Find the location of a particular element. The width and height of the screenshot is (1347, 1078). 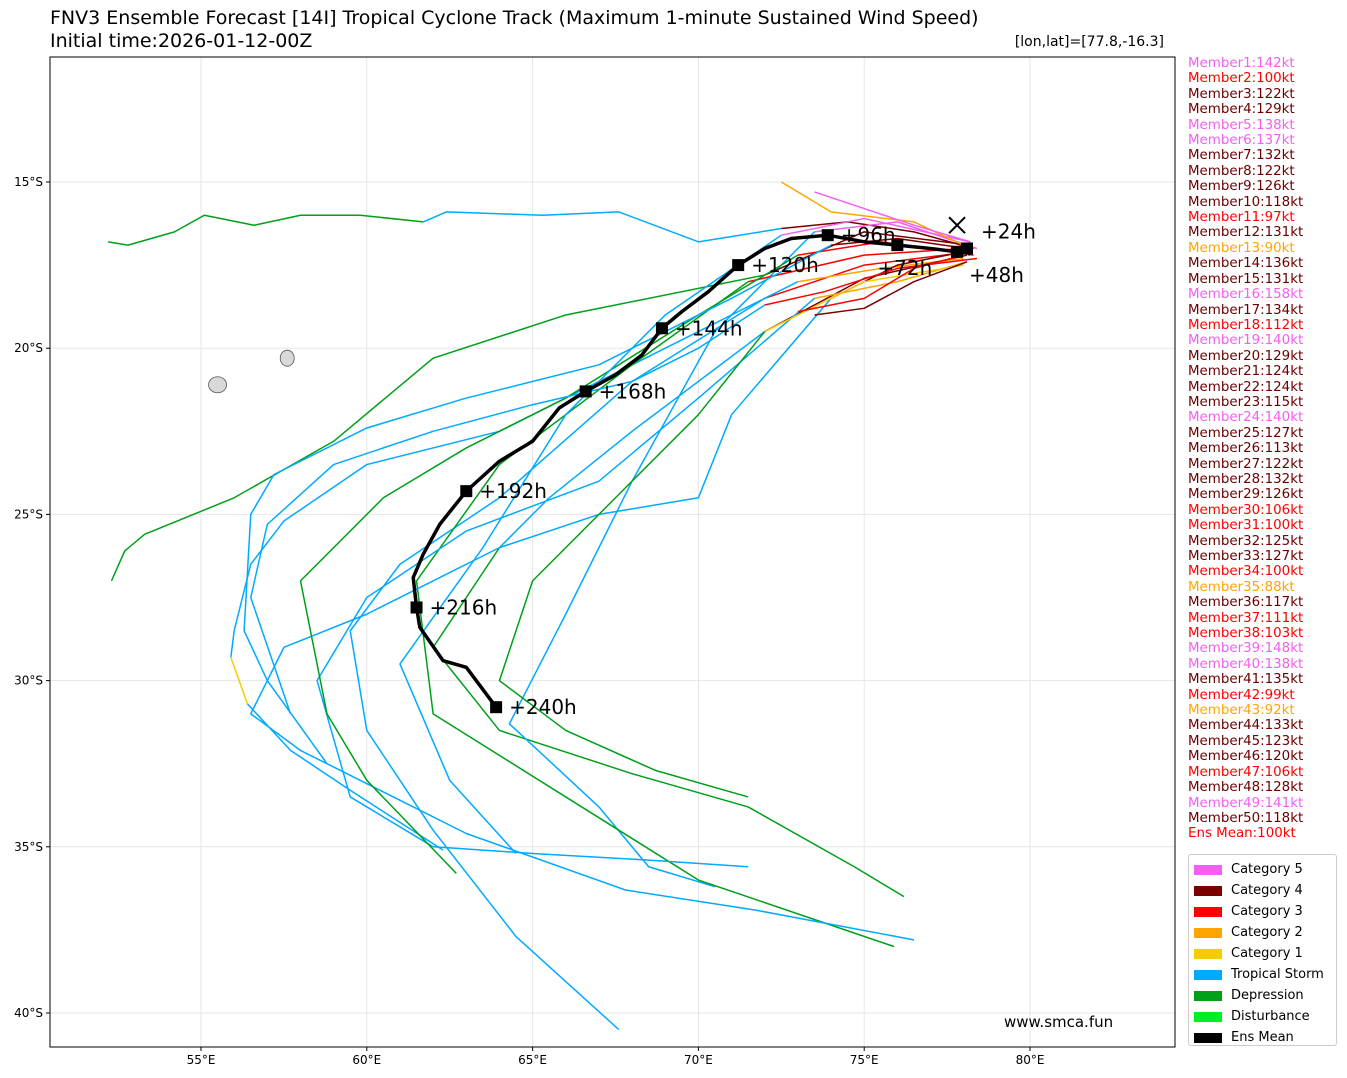

chart-subtitle: Initial time:2026-01-12-00Z is located at coordinates (181, 41).